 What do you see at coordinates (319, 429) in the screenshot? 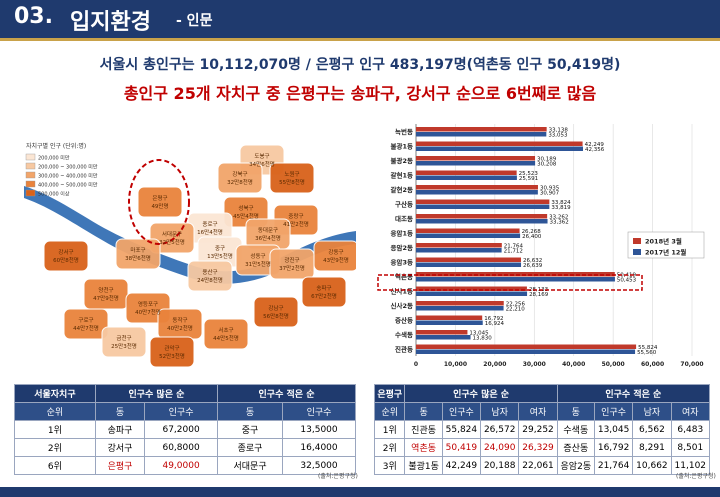
I see `table1-cell: 13,5000` at bounding box center [319, 429].